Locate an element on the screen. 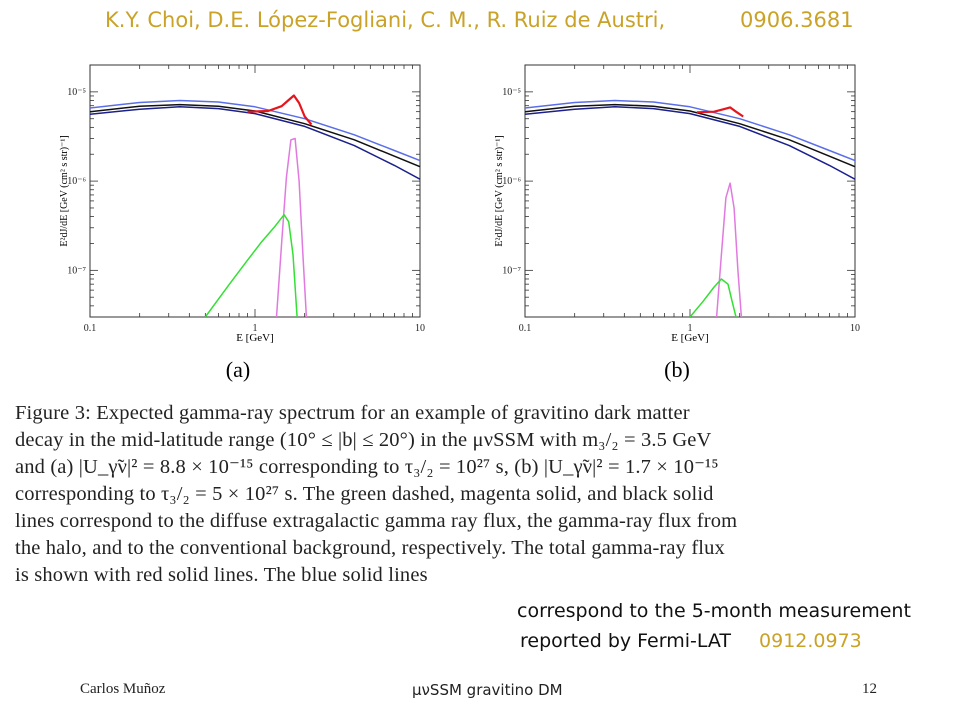 The height and width of the screenshot is (720, 960). overlay-text-1: correspond to the 5-month measurement is located at coordinates (713, 611).